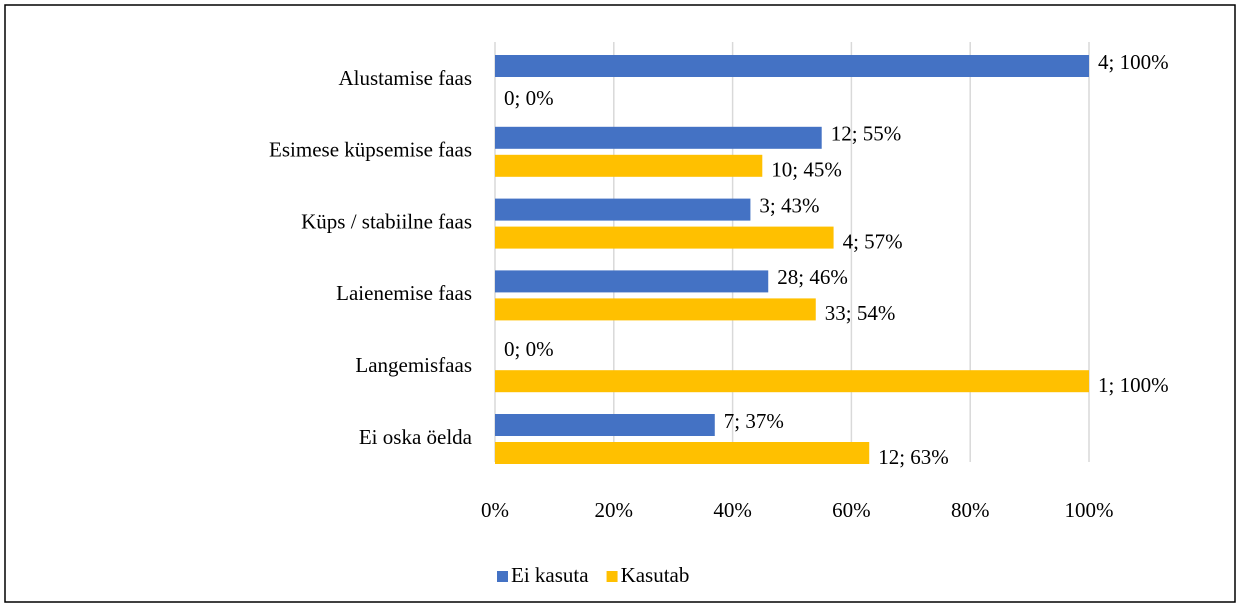 This screenshot has width=1240, height=608. What do you see at coordinates (416, 437) in the screenshot?
I see `y-tick-label: Ei oska öelda` at bounding box center [416, 437].